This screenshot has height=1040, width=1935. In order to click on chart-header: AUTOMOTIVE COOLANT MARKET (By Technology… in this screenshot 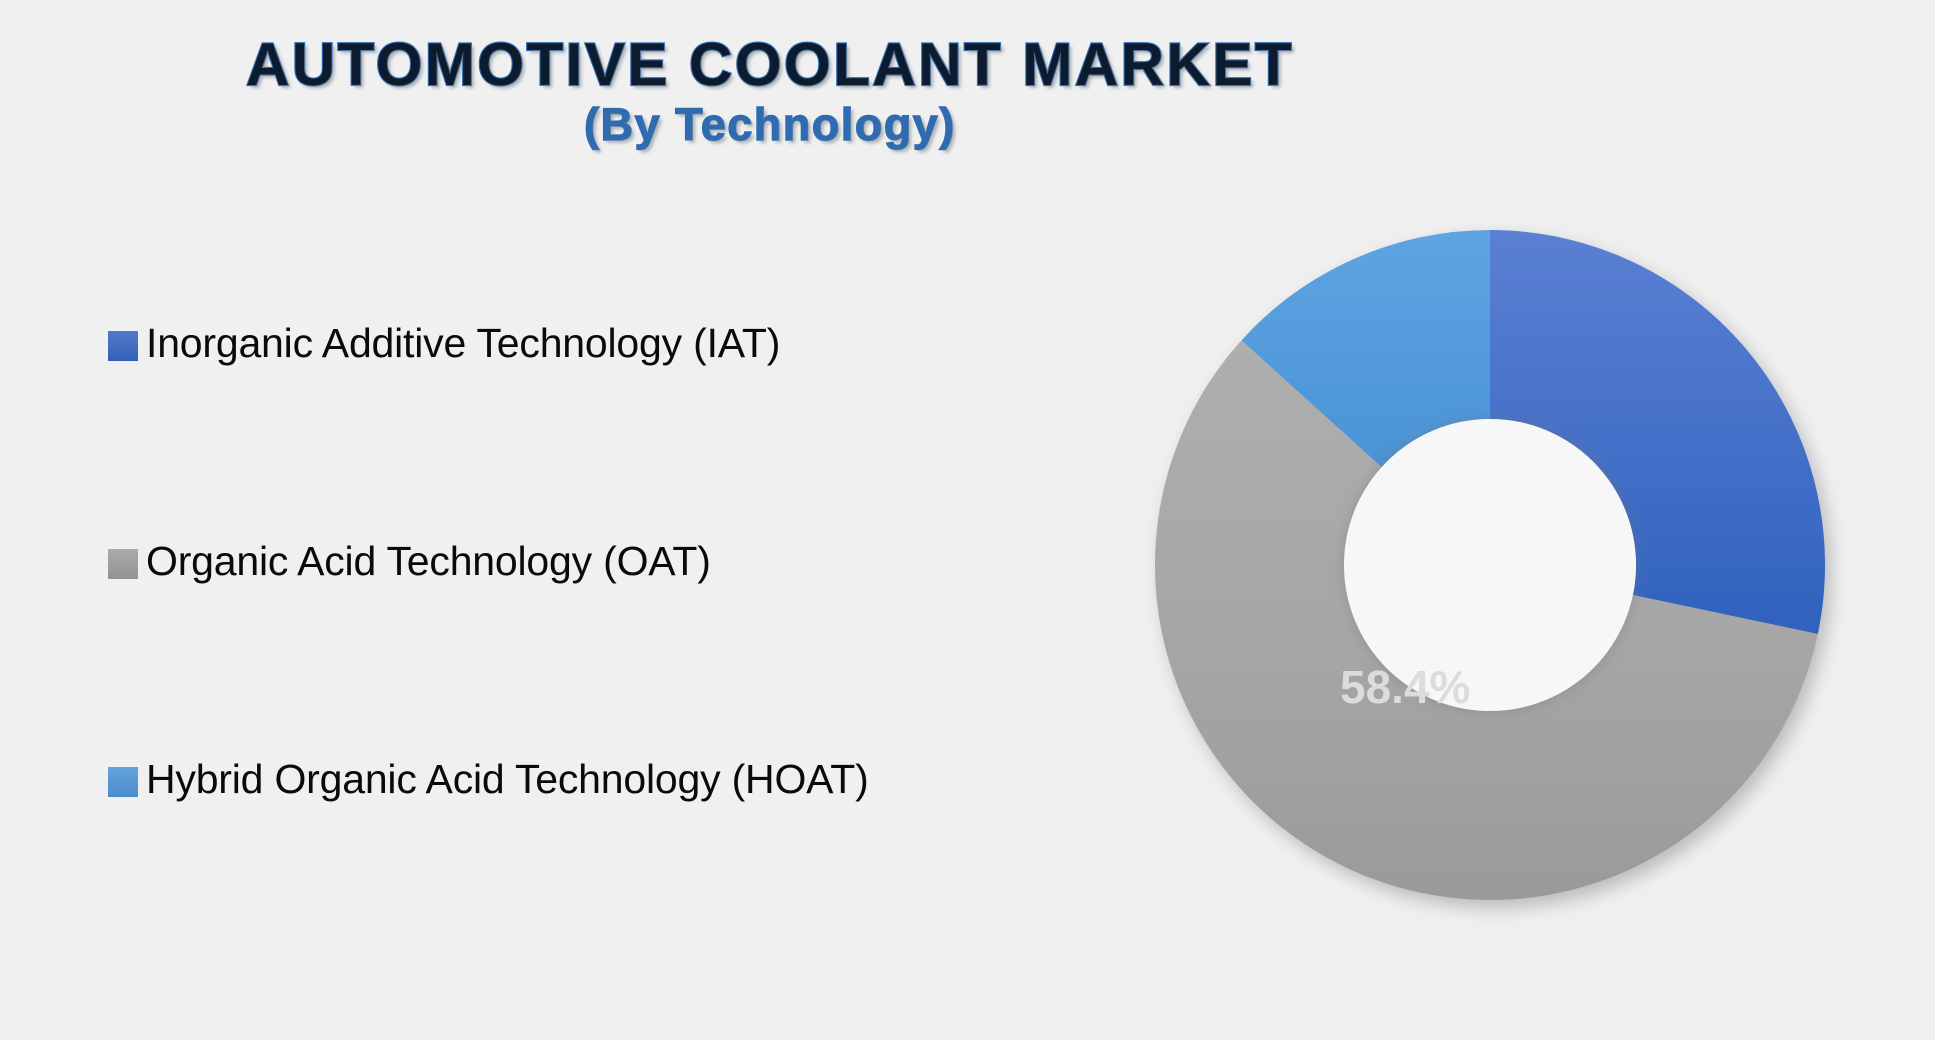, I will do `click(770, 91)`.